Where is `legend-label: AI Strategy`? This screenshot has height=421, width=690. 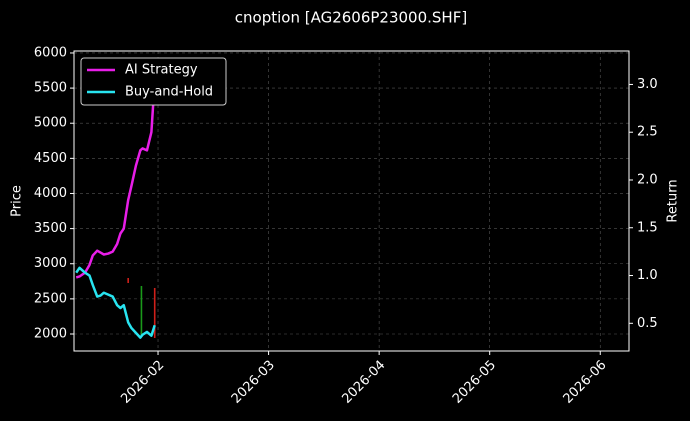 legend-label: AI Strategy is located at coordinates (161, 70).